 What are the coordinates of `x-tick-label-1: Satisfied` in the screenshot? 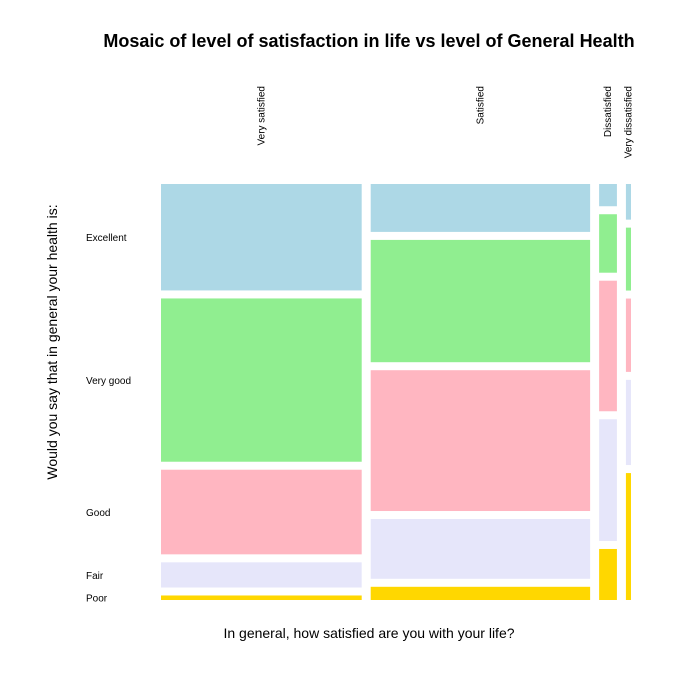 It's located at (480, 105).